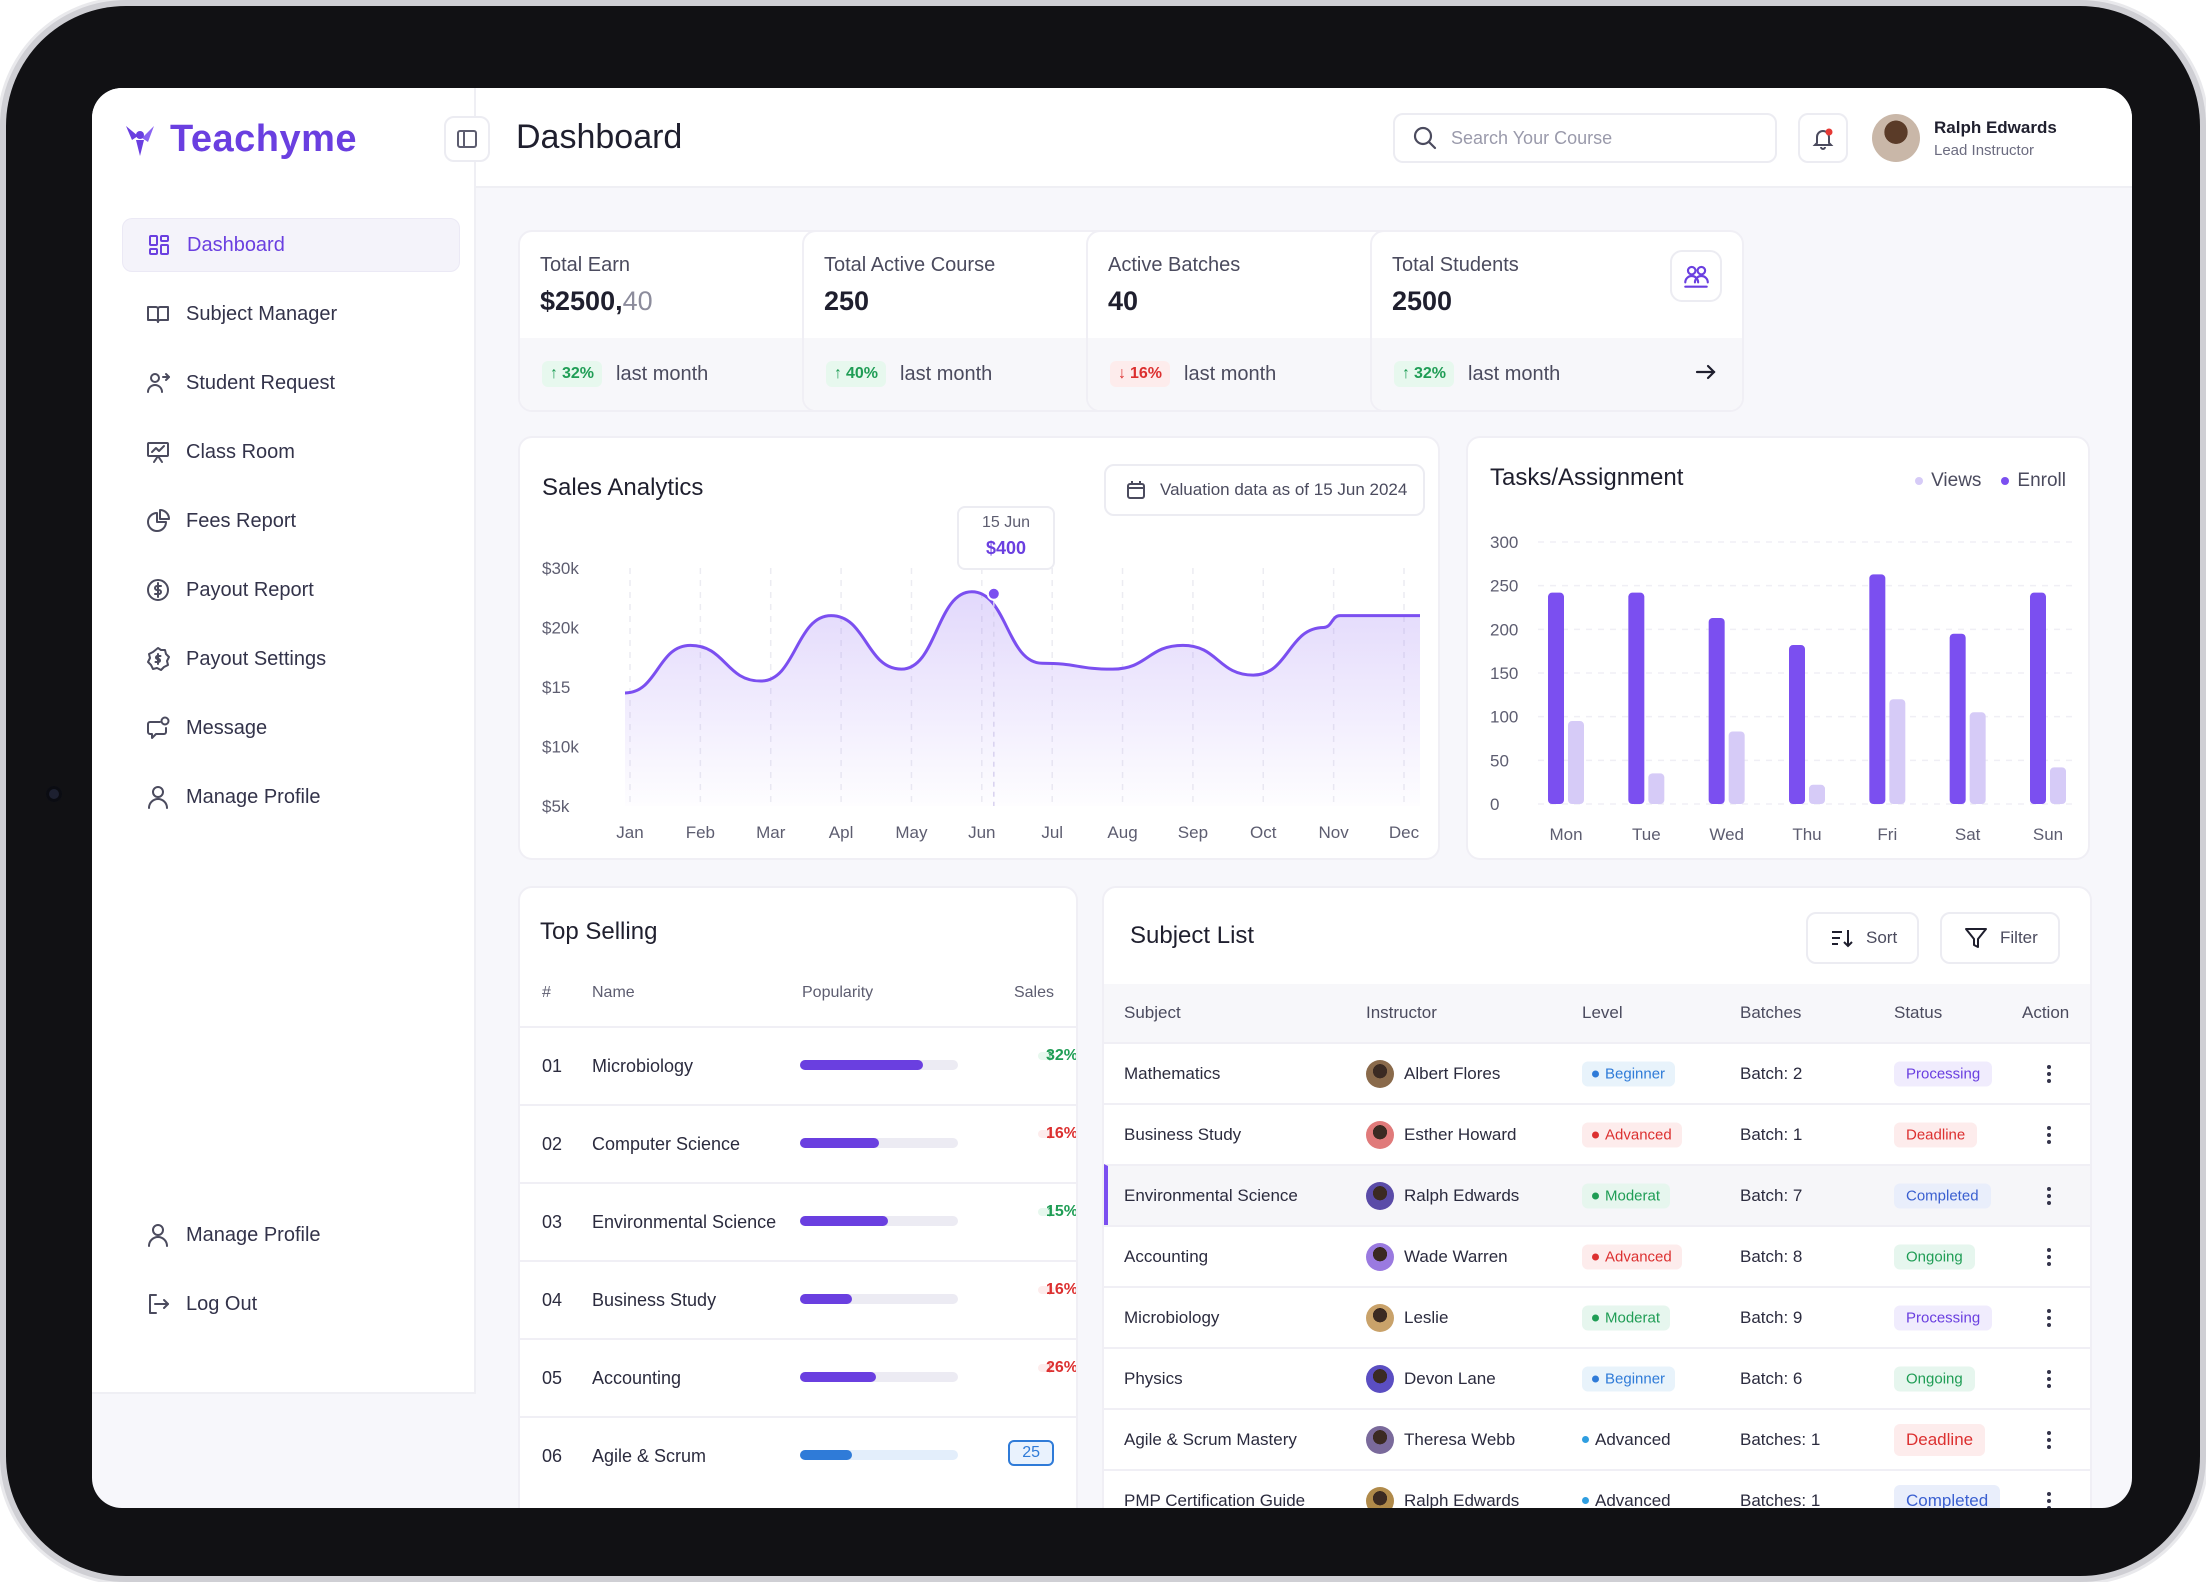 Image resolution: width=2206 pixels, height=1582 pixels. I want to click on level-badge: Advanced, so click(1632, 1256).